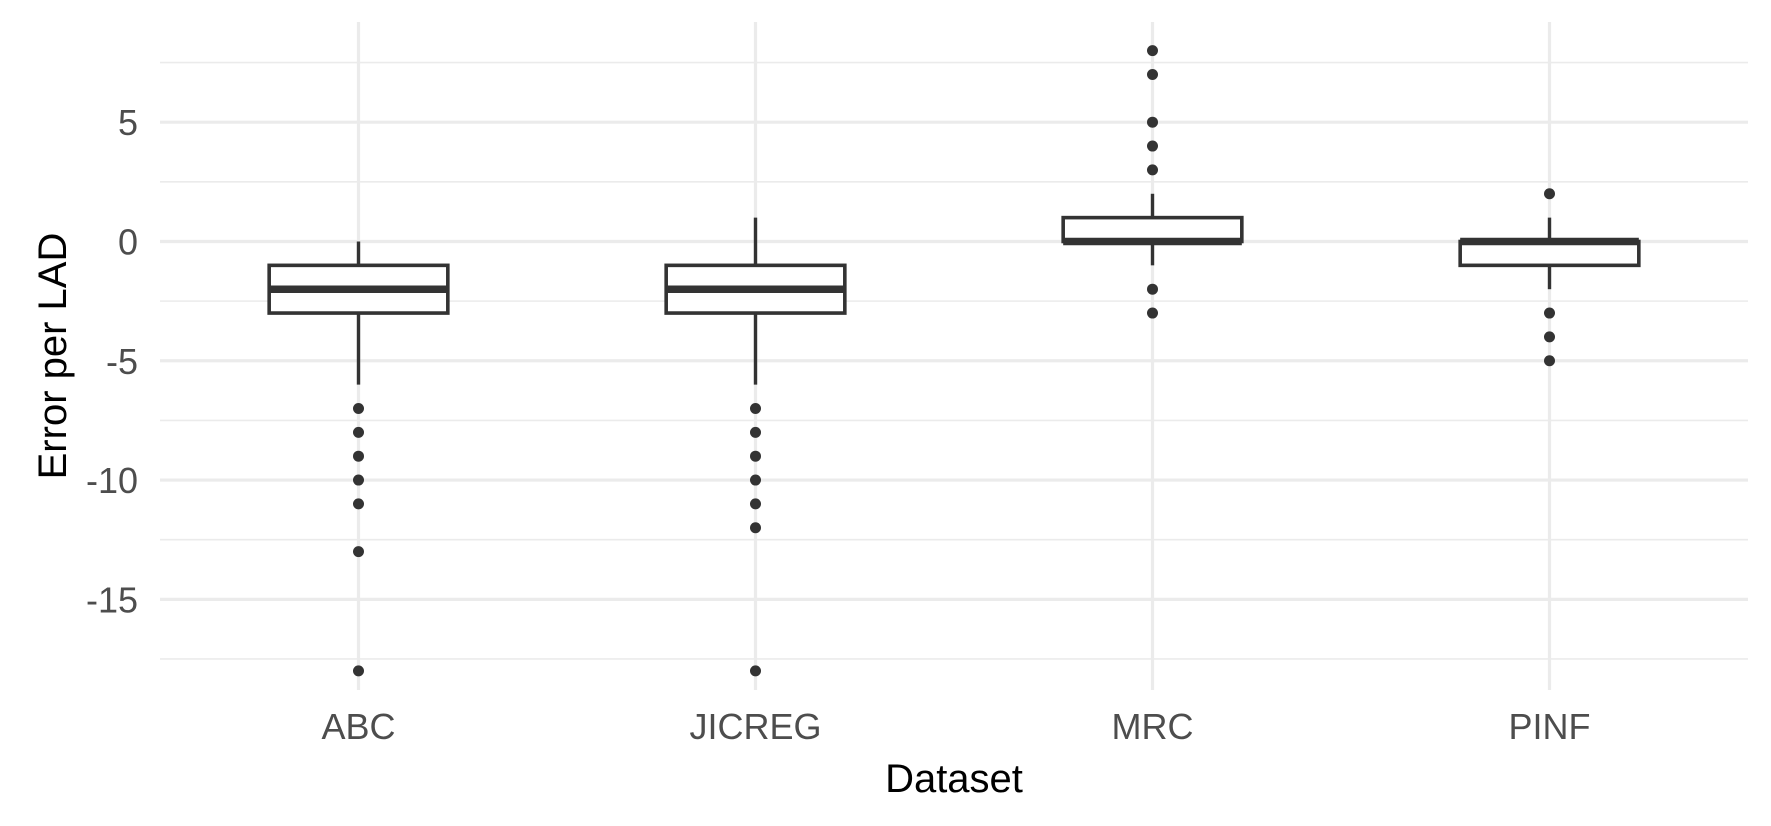 Image resolution: width=1771 pixels, height=826 pixels. I want to click on y-axis-title: Error per LAD, so click(53, 356).